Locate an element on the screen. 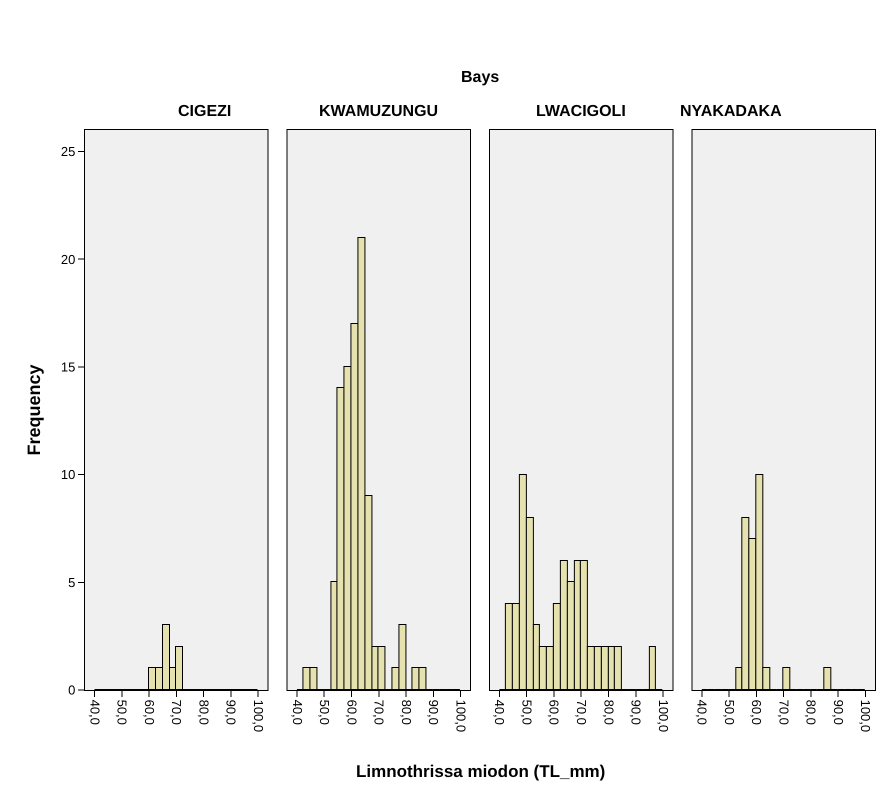 This screenshot has width=885, height=805. chart-title: NYAKADAKA is located at coordinates (731, 111).